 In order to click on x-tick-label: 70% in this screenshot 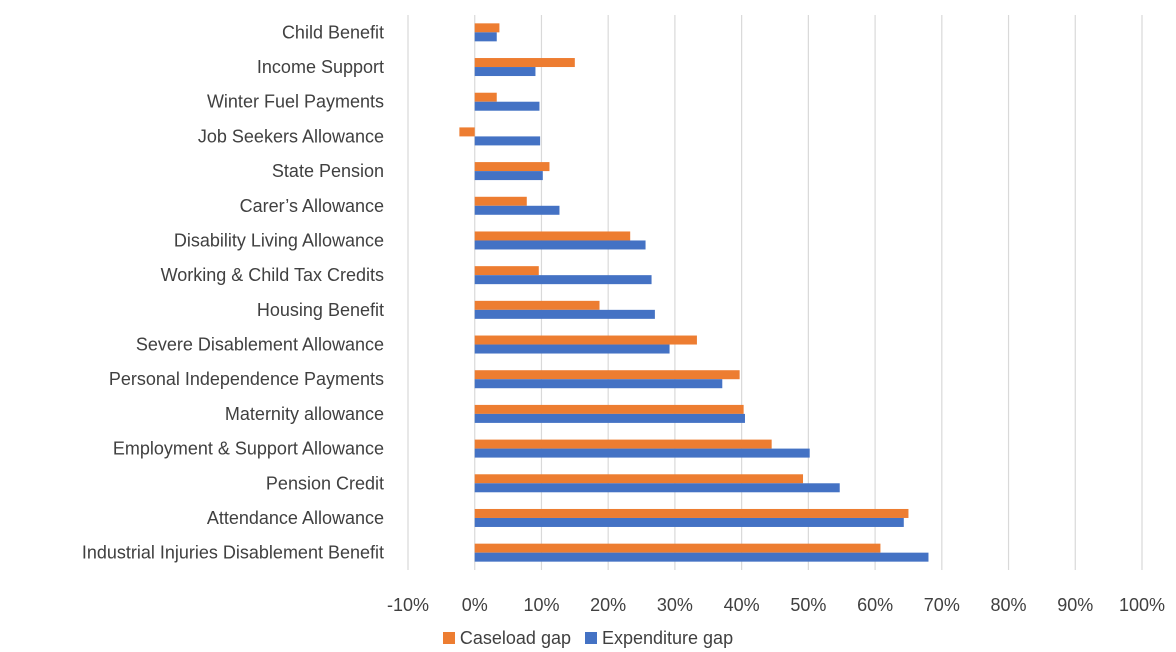, I will do `click(942, 605)`.